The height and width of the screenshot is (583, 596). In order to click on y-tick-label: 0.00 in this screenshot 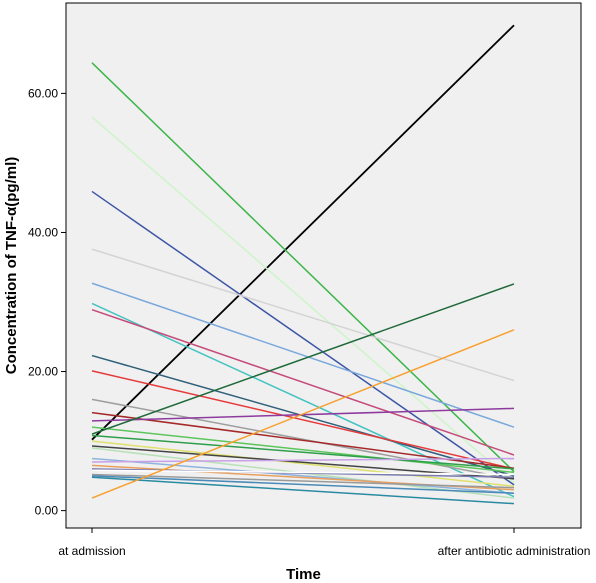, I will do `click(47, 511)`.